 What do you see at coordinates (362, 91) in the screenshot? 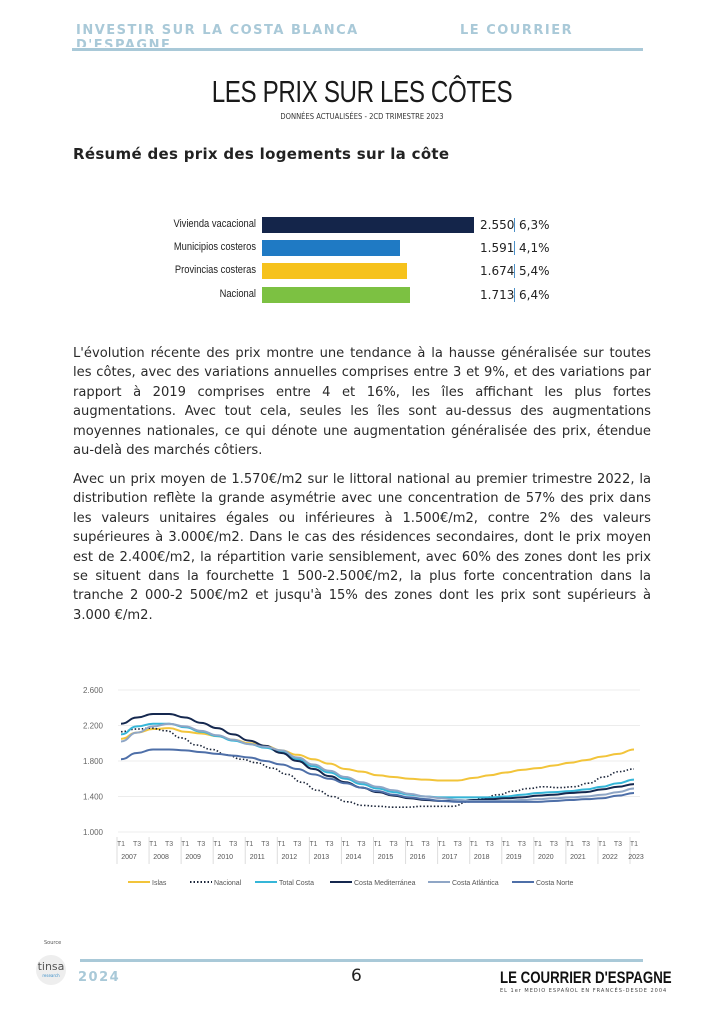
I see `page-title: LES PRIX SUR LES CÔTES` at bounding box center [362, 91].